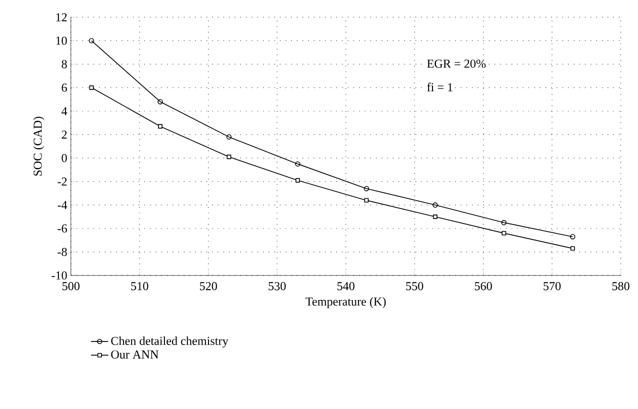 This screenshot has width=638, height=409. I want to click on y-tick-label: -6, so click(62, 228).